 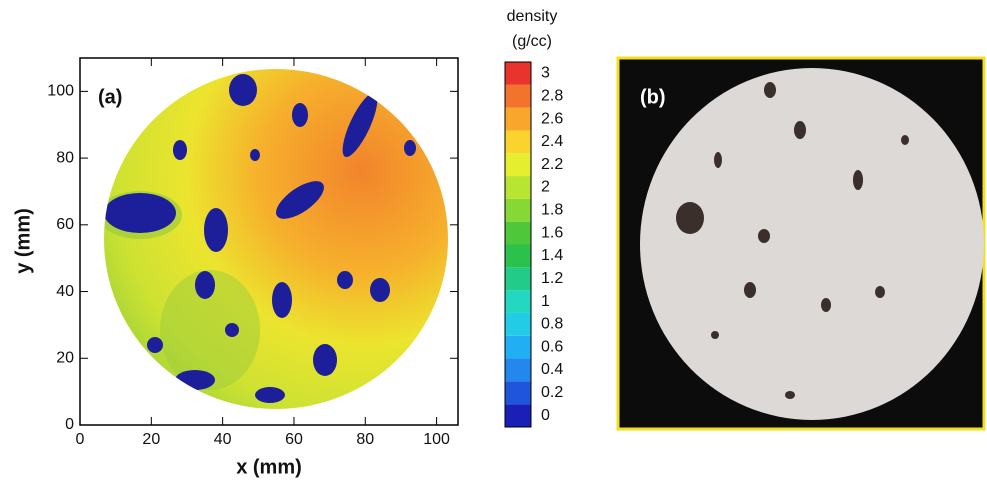 I want to click on colorbar-tick-label: 2.8, so click(x=552, y=95).